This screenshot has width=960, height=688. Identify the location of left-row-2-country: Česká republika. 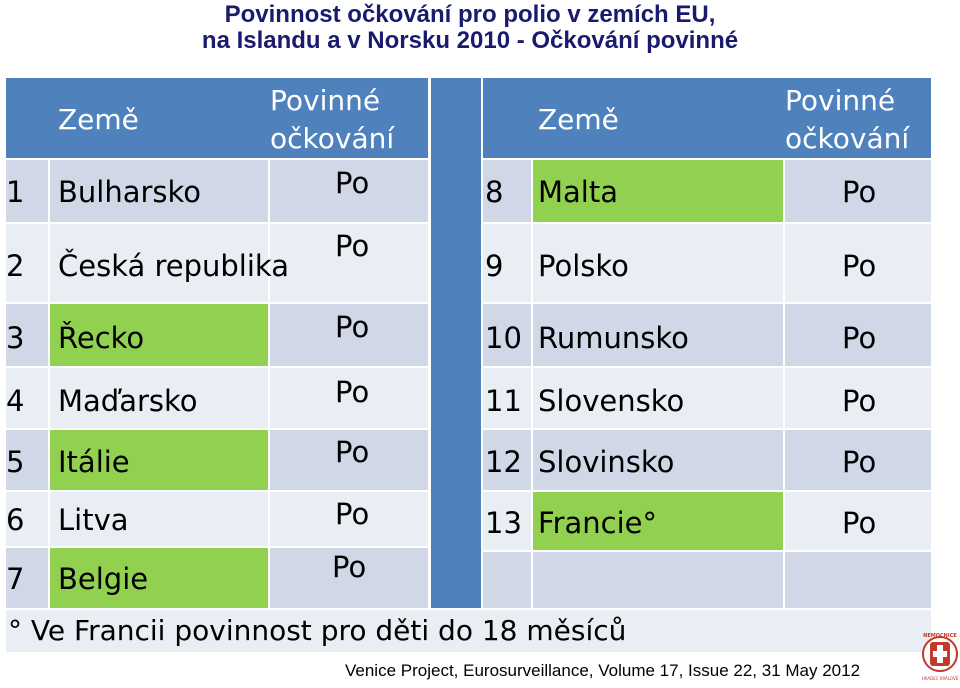
(173, 266).